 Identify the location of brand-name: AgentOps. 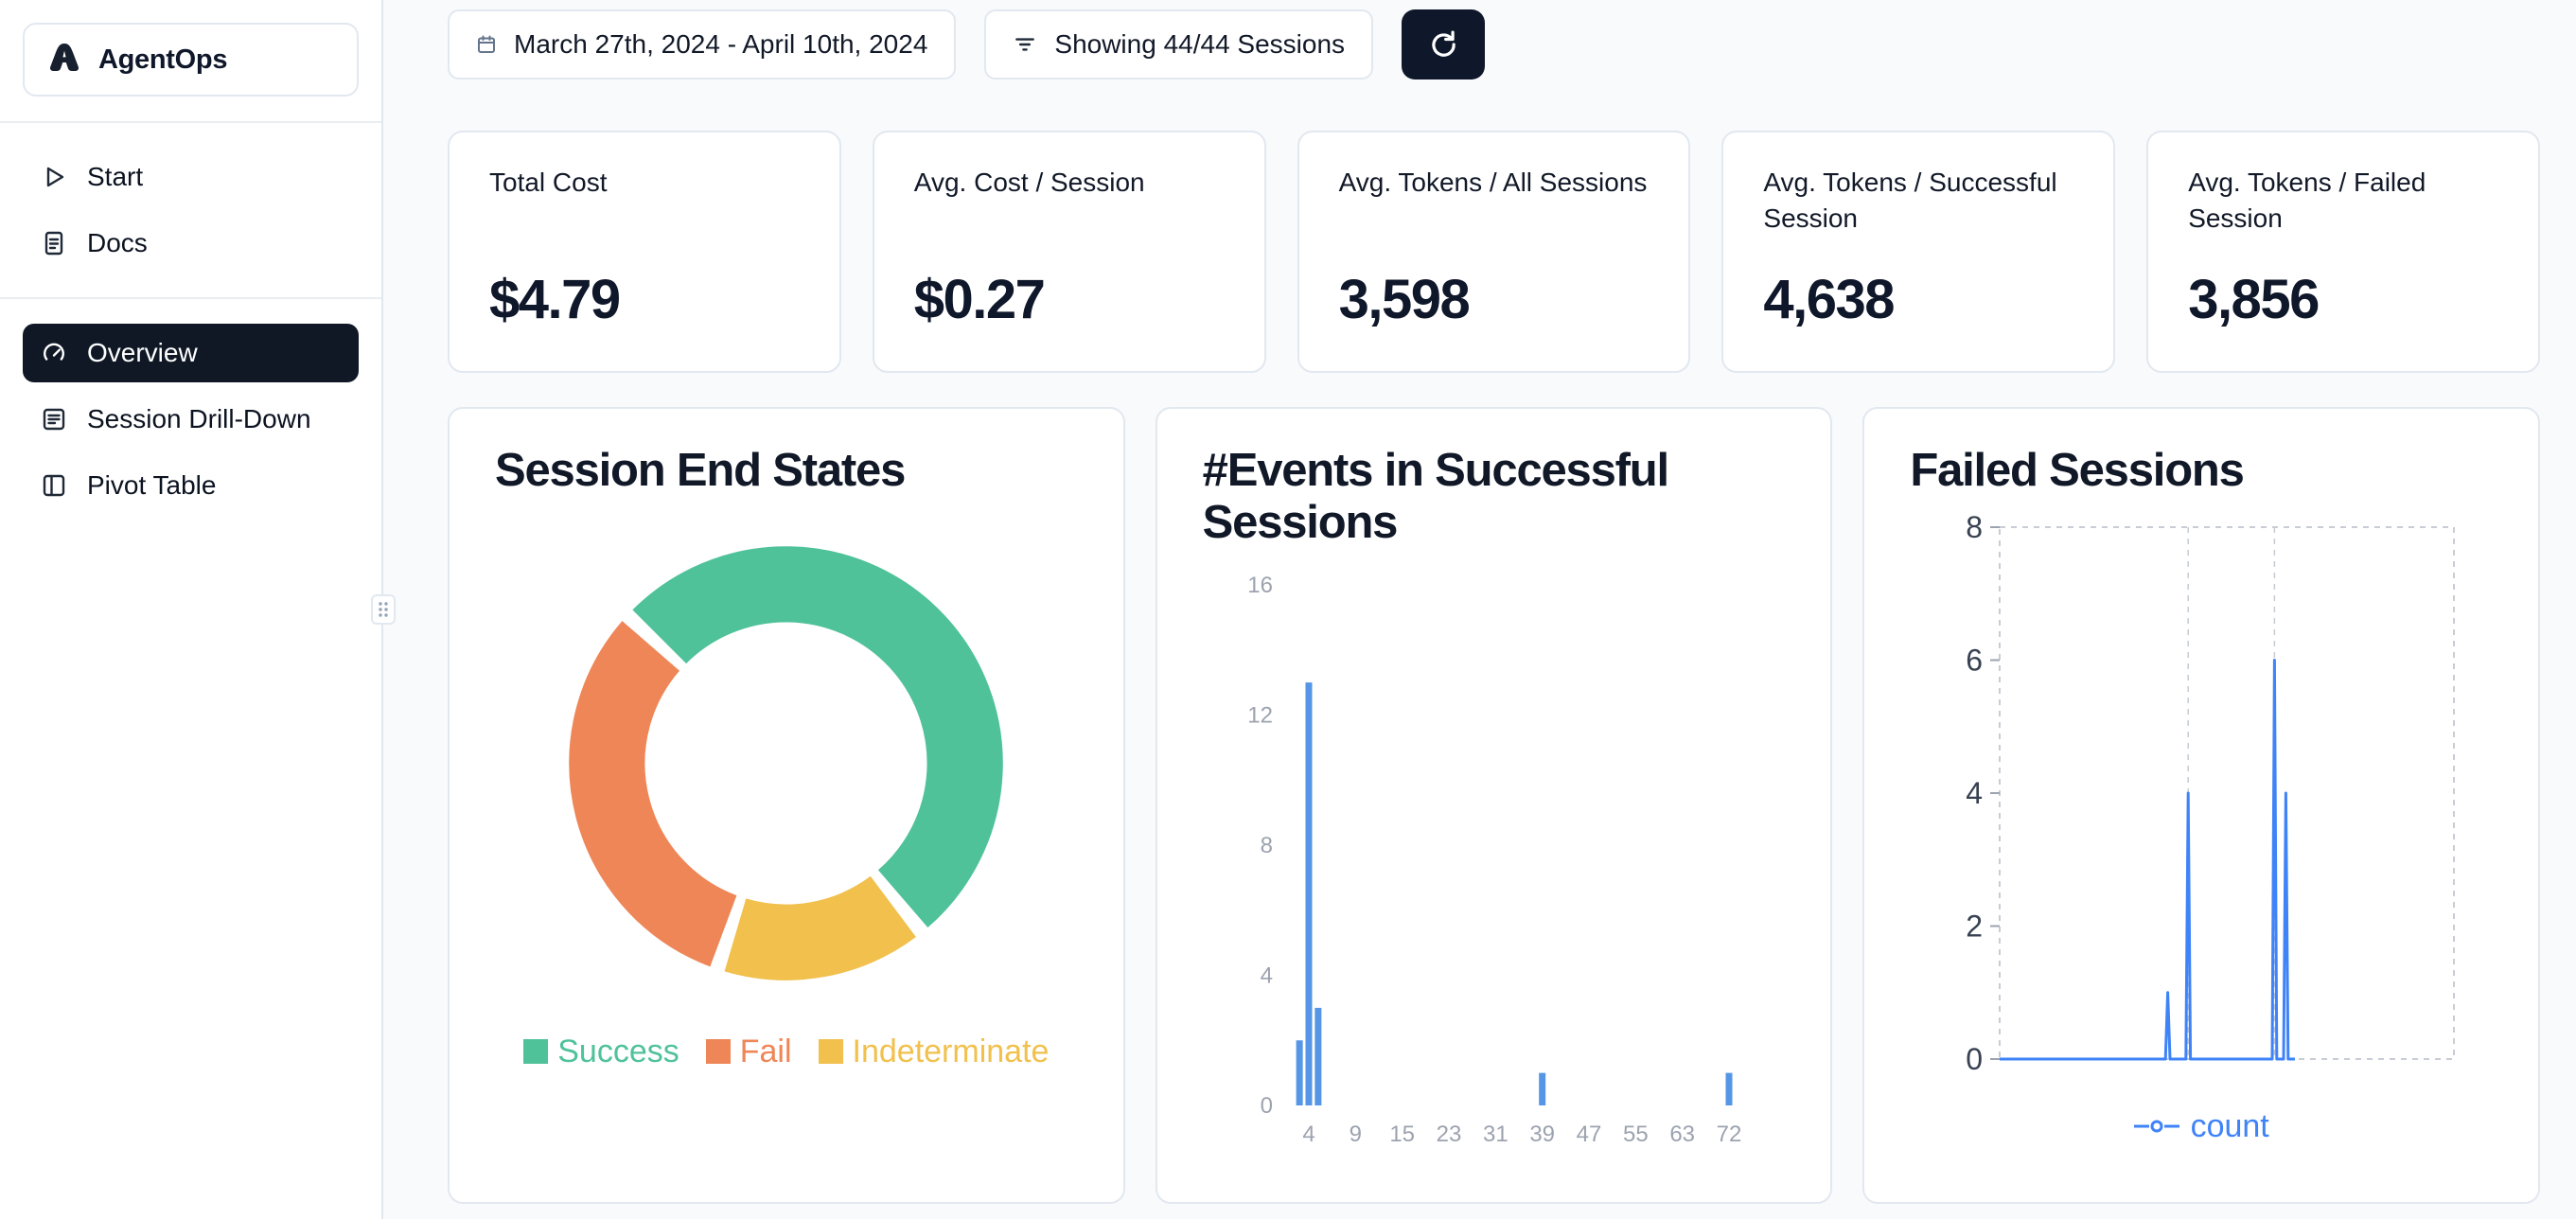
(163, 59).